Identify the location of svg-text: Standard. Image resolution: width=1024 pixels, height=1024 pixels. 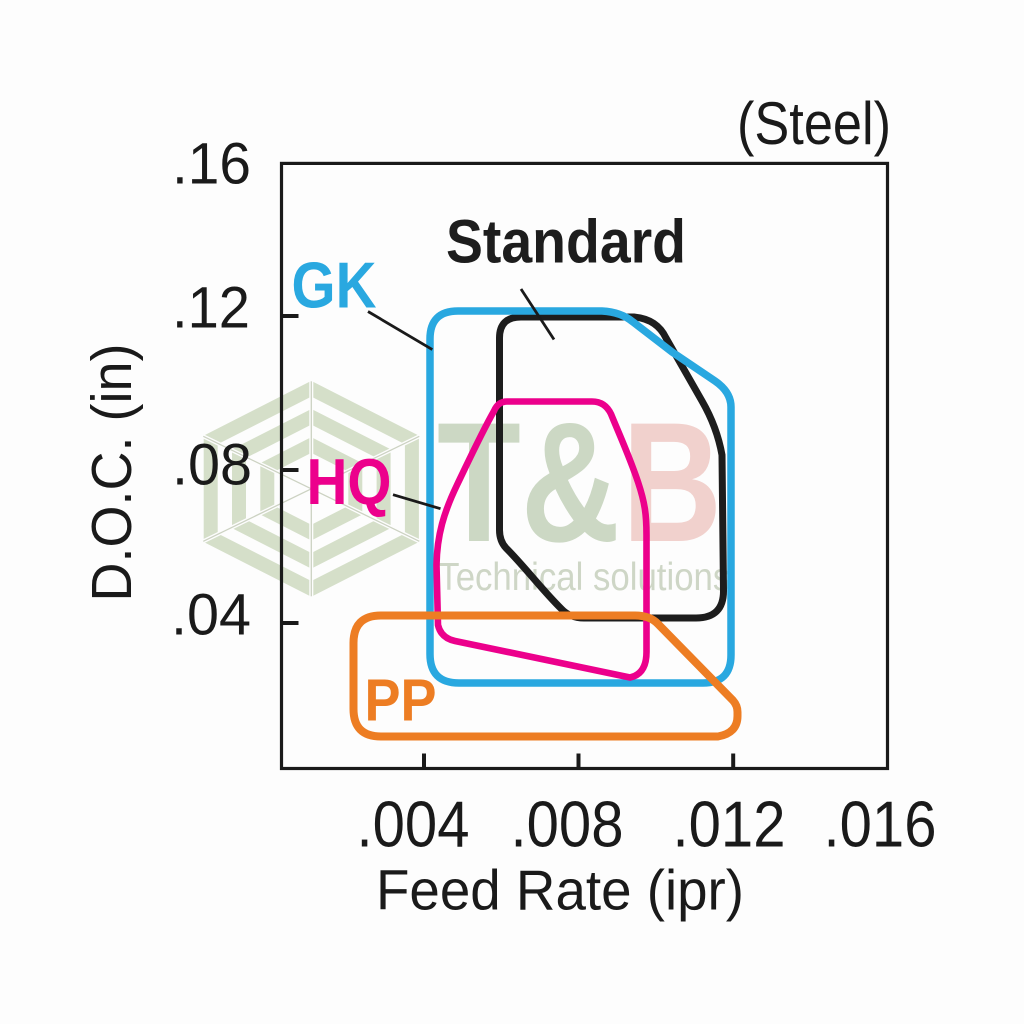
(566, 242).